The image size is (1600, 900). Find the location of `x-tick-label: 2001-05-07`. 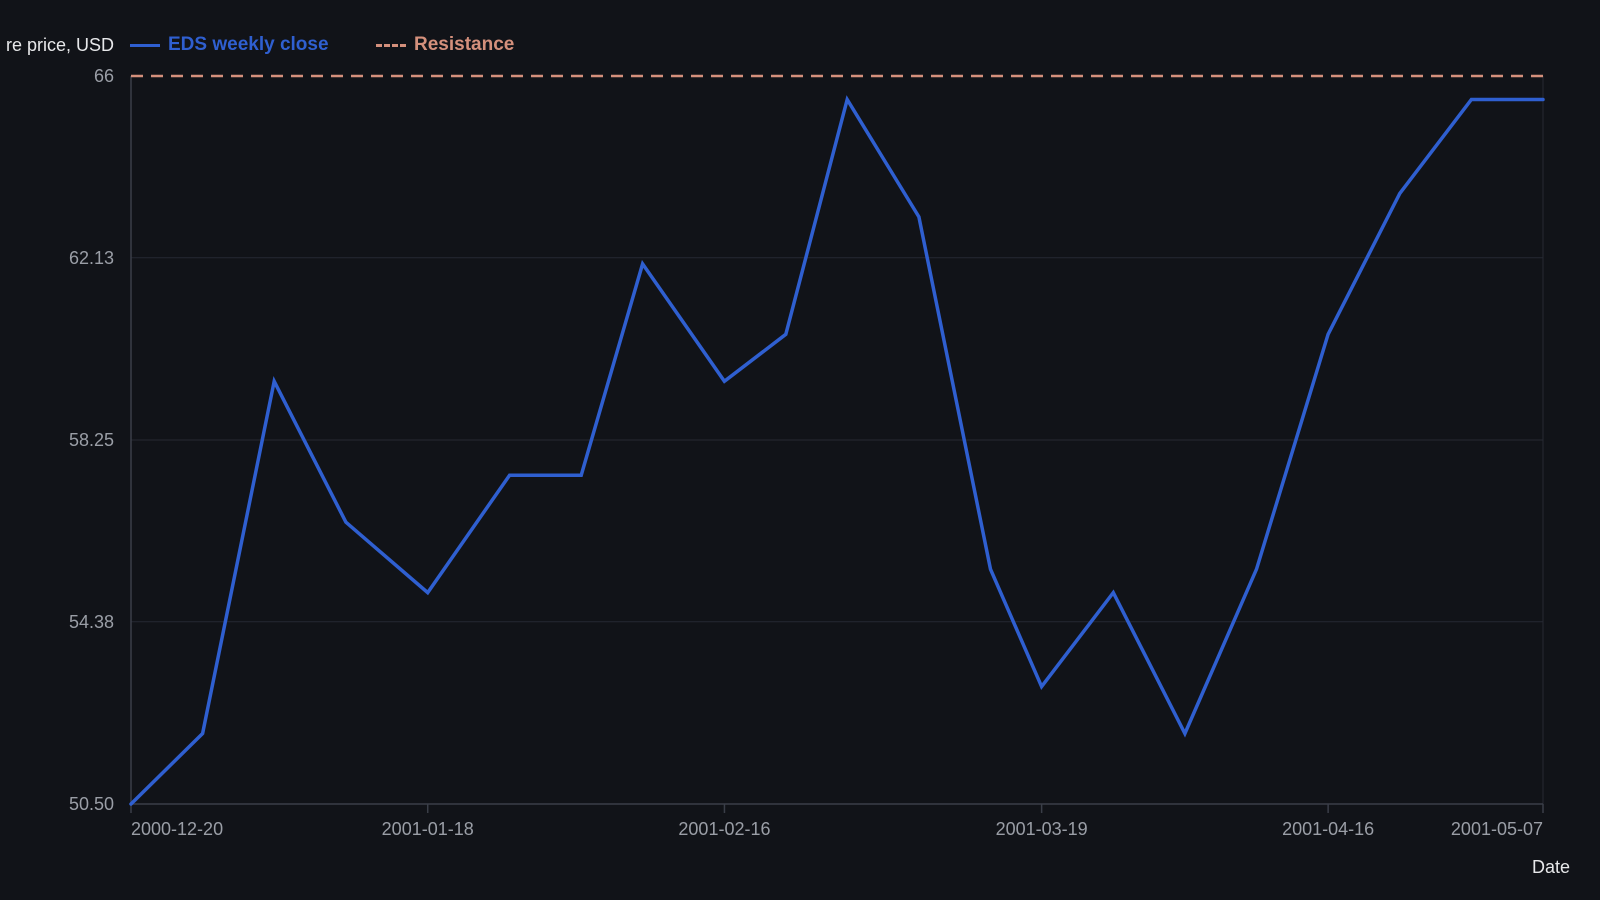

x-tick-label: 2001-05-07 is located at coordinates (1497, 829).